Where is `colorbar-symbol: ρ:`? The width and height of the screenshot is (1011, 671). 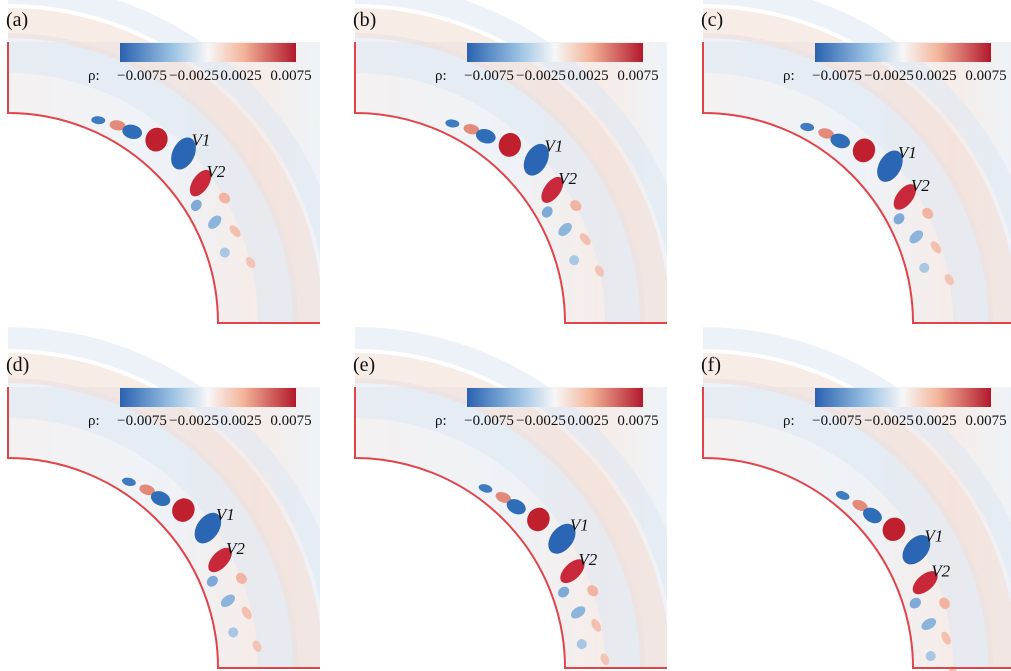
colorbar-symbol: ρ: is located at coordinates (789, 421).